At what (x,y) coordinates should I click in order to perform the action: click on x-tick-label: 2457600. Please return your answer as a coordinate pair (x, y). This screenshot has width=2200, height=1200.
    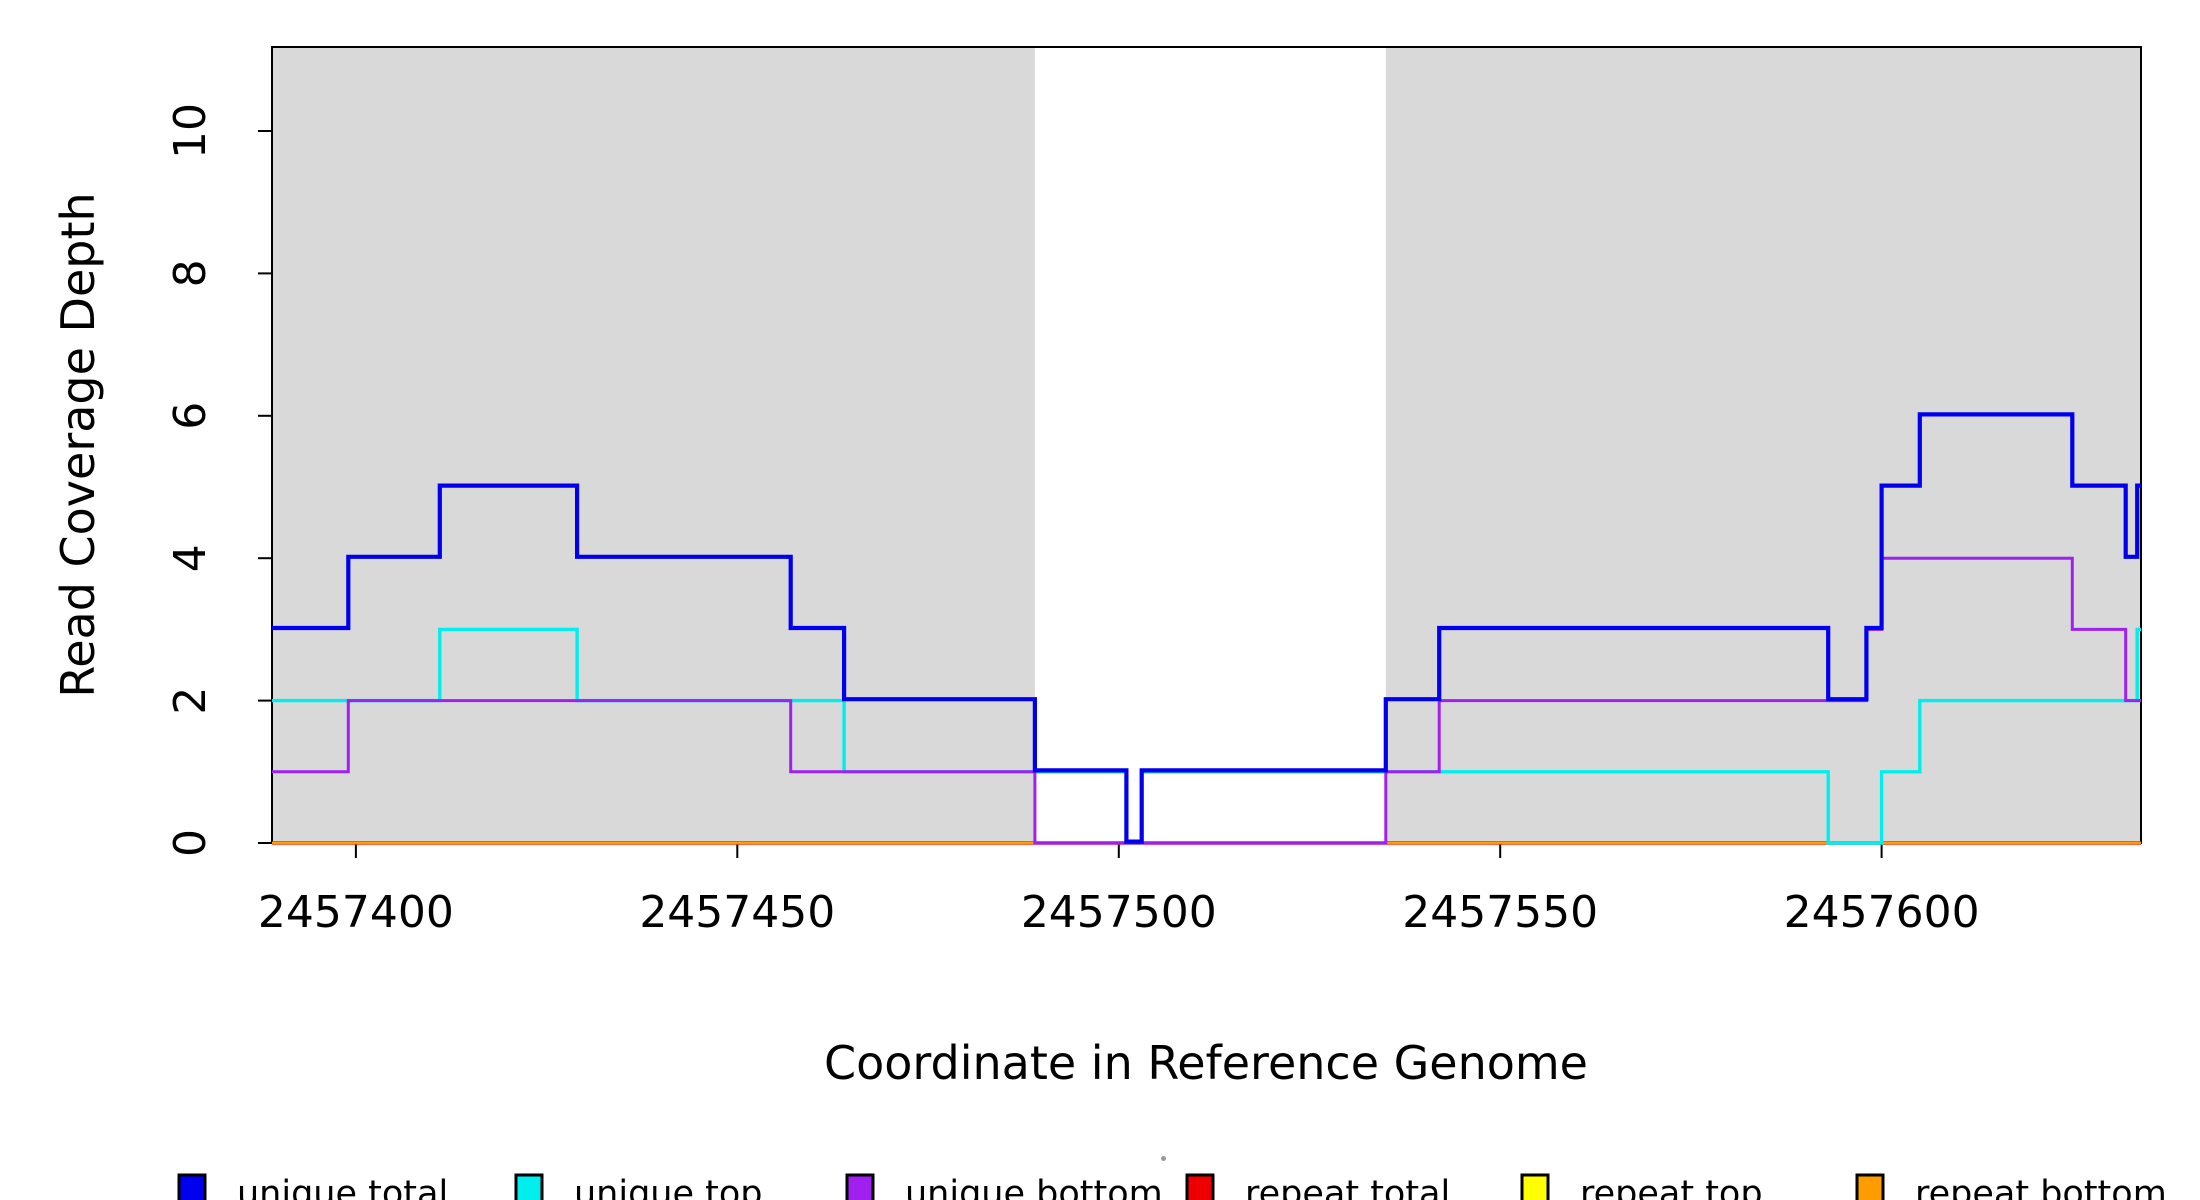
    Looking at the image, I should click on (1882, 912).